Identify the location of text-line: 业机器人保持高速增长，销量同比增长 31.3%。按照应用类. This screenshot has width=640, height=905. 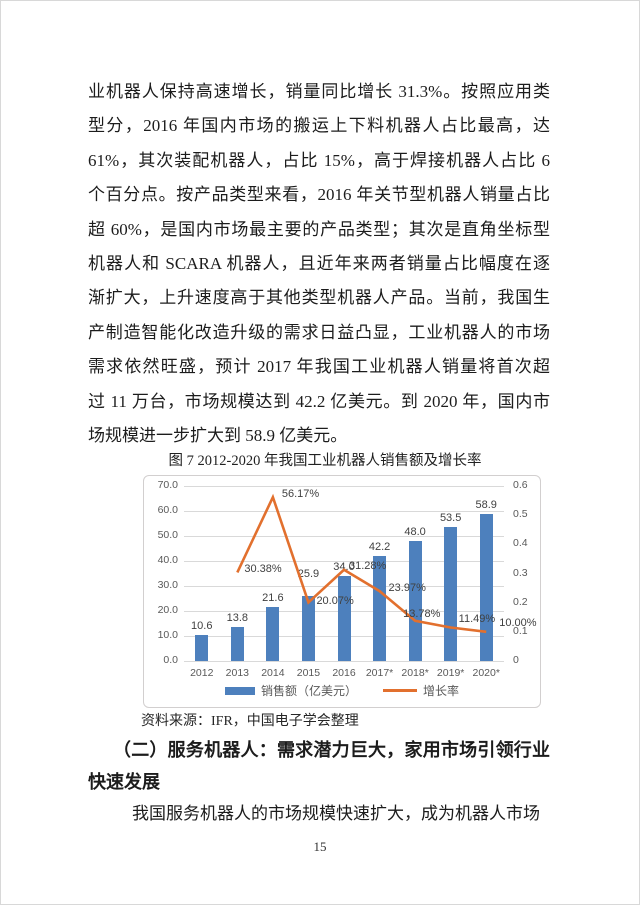
(319, 91).